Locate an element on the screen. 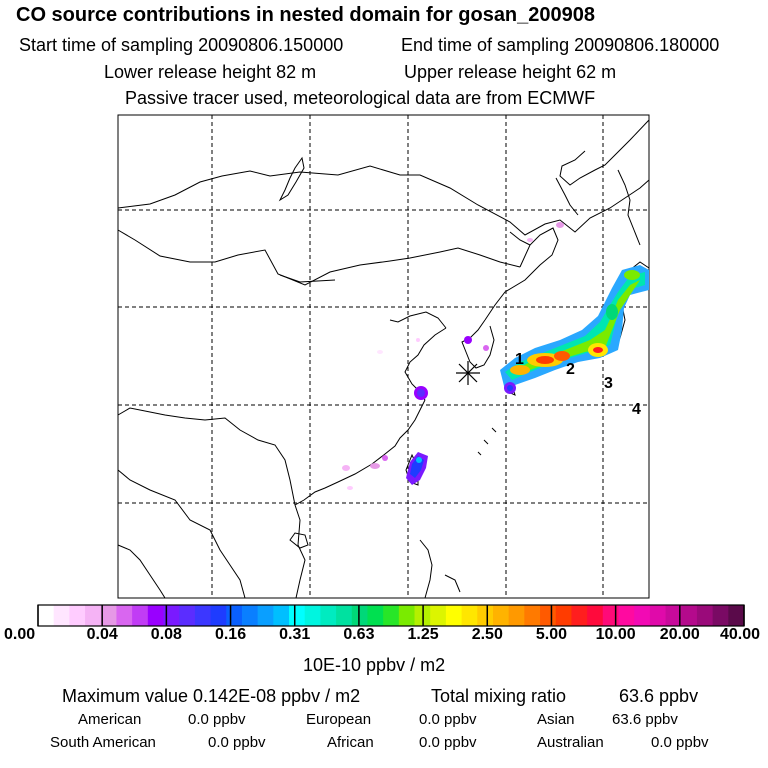 This screenshot has height=768, width=768. marker-1: 1 is located at coordinates (519, 359).